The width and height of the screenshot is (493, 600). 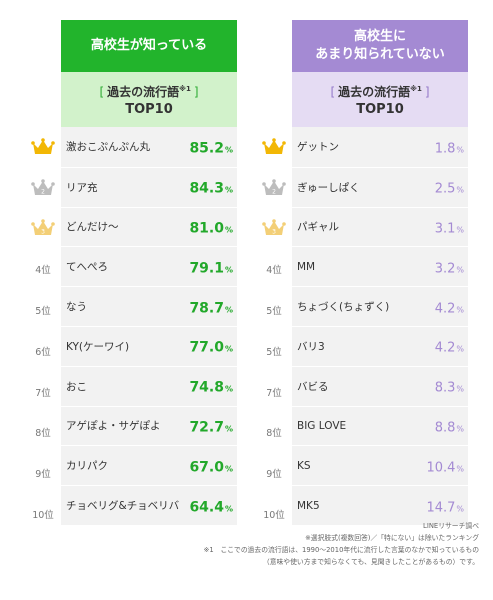 What do you see at coordinates (43, 352) in the screenshot?
I see `rank-label: 6位` at bounding box center [43, 352].